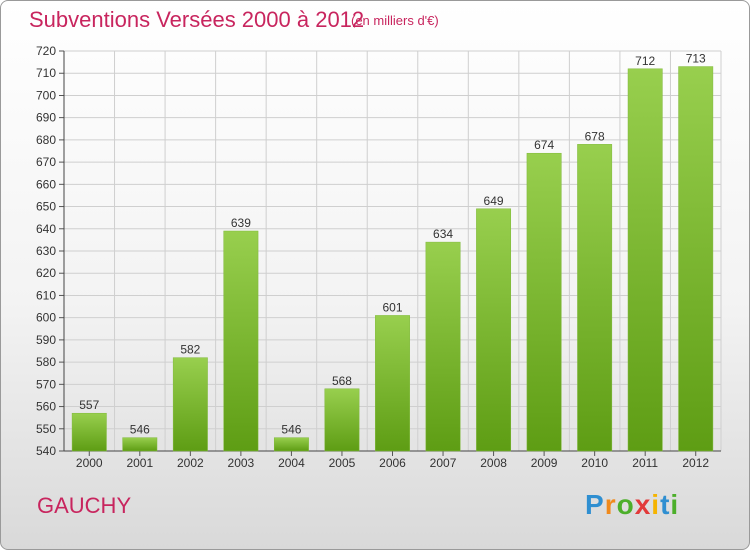 The width and height of the screenshot is (750, 550). I want to click on logo-letter: t, so click(665, 504).